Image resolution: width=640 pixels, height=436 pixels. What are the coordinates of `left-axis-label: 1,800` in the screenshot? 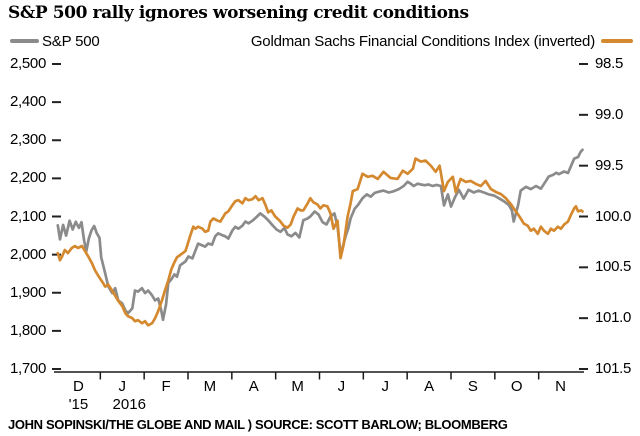 It's located at (27, 330).